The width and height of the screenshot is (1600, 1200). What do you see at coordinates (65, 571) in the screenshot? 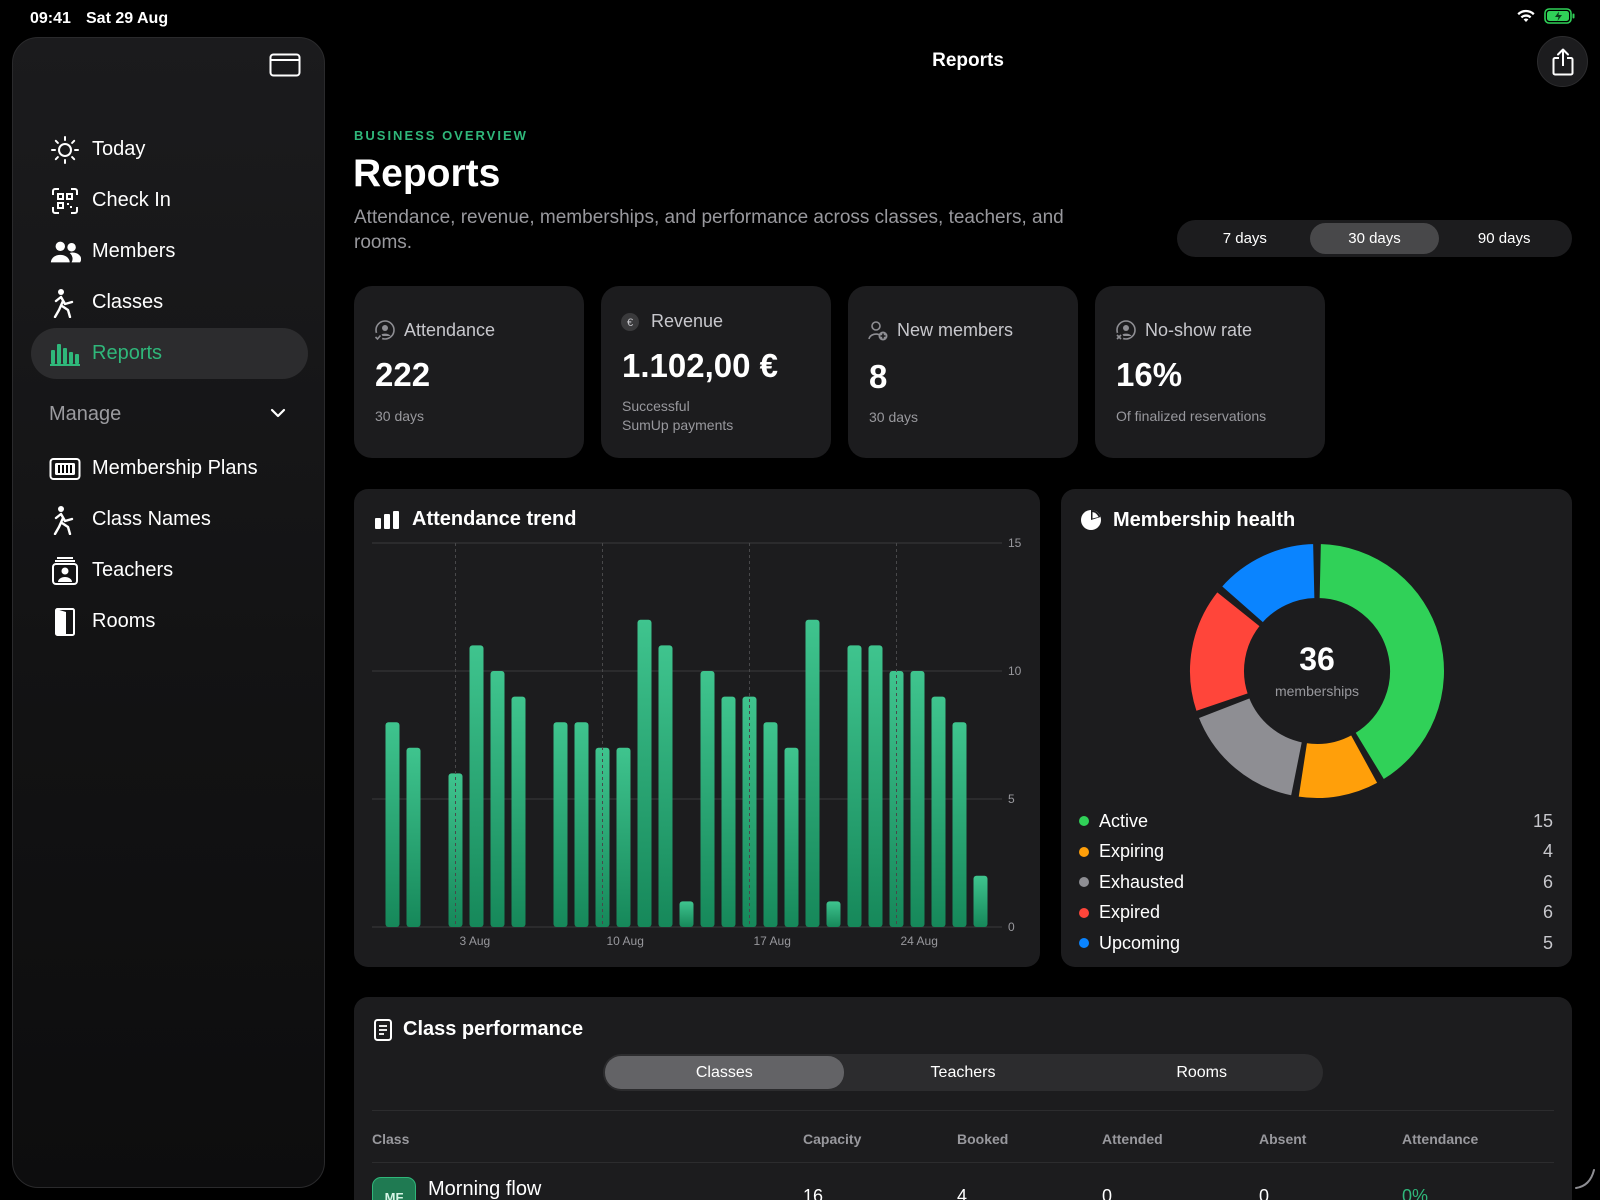
I see `teacher-badge-icon` at bounding box center [65, 571].